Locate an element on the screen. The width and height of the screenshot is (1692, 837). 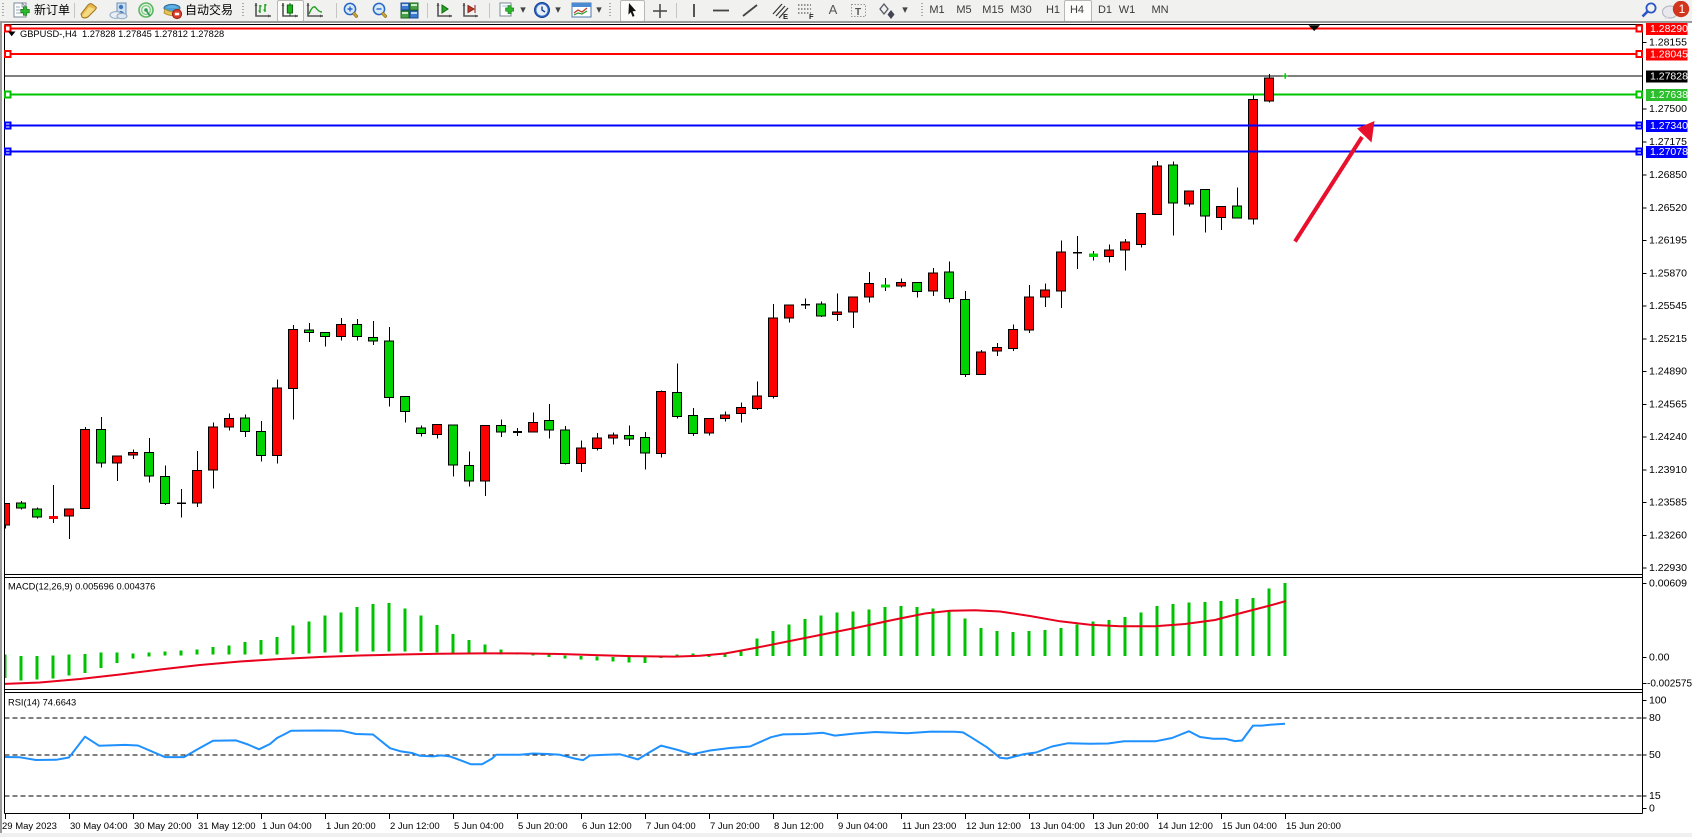
svg-text: 7 Jun 20:00 is located at coordinates (735, 826).